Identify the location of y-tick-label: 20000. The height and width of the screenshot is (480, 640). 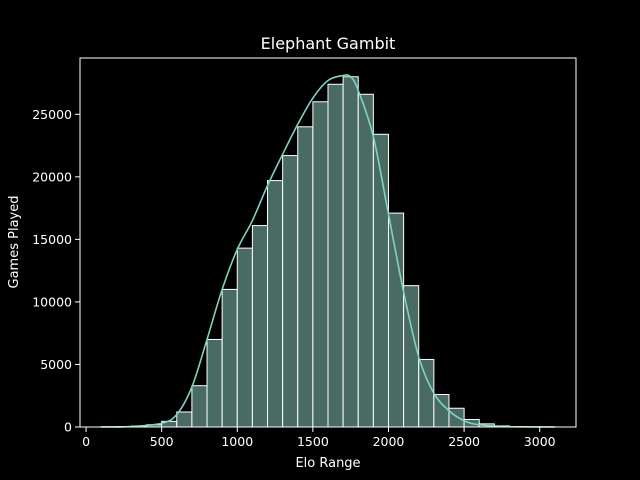
(52, 176).